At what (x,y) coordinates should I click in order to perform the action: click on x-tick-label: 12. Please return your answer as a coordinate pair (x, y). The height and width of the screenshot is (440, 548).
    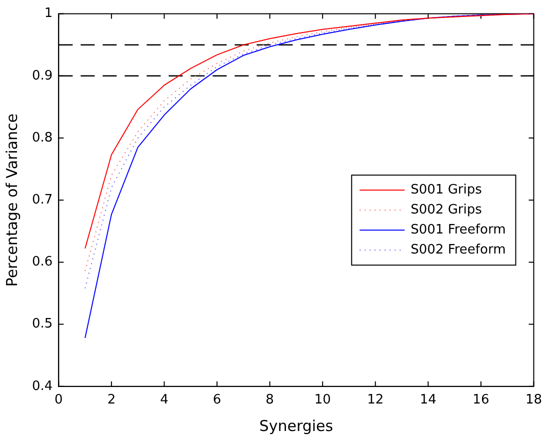
    Looking at the image, I should click on (375, 400).